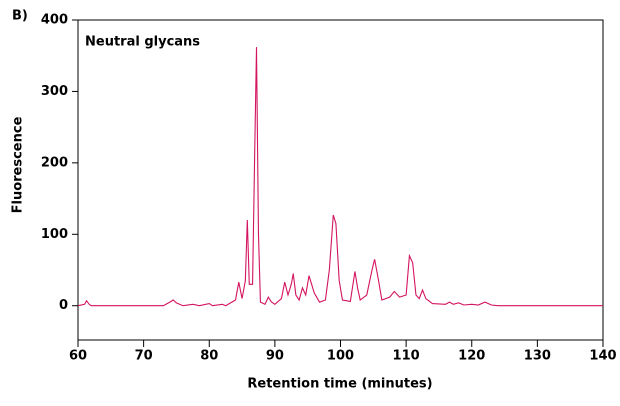 The height and width of the screenshot is (406, 620). What do you see at coordinates (54, 162) in the screenshot?
I see `y-tick-label: 200` at bounding box center [54, 162].